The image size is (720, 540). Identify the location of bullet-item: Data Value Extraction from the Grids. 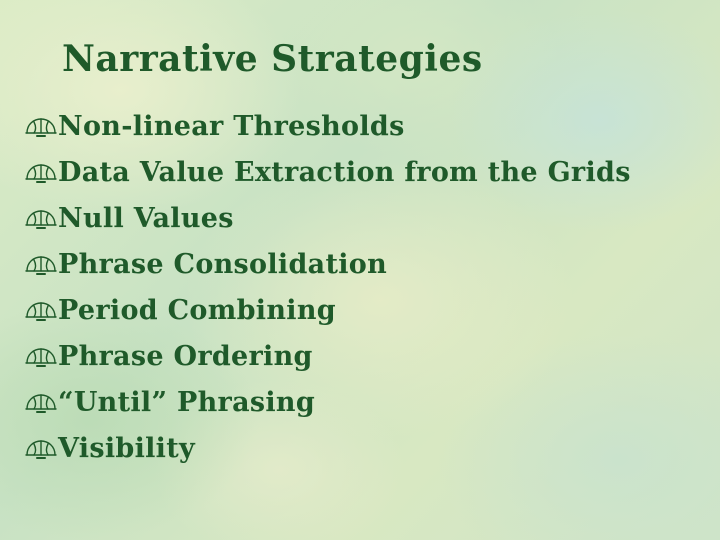
(327, 173).